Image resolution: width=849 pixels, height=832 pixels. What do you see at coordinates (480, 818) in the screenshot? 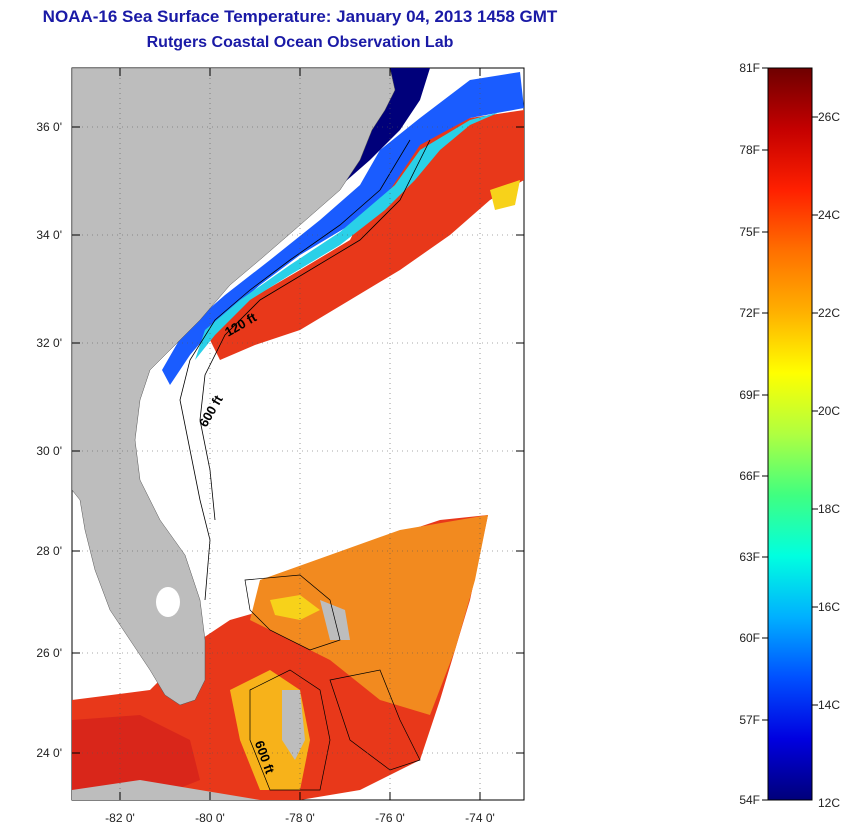
I see `lon-label-74: -74 0'` at bounding box center [480, 818].